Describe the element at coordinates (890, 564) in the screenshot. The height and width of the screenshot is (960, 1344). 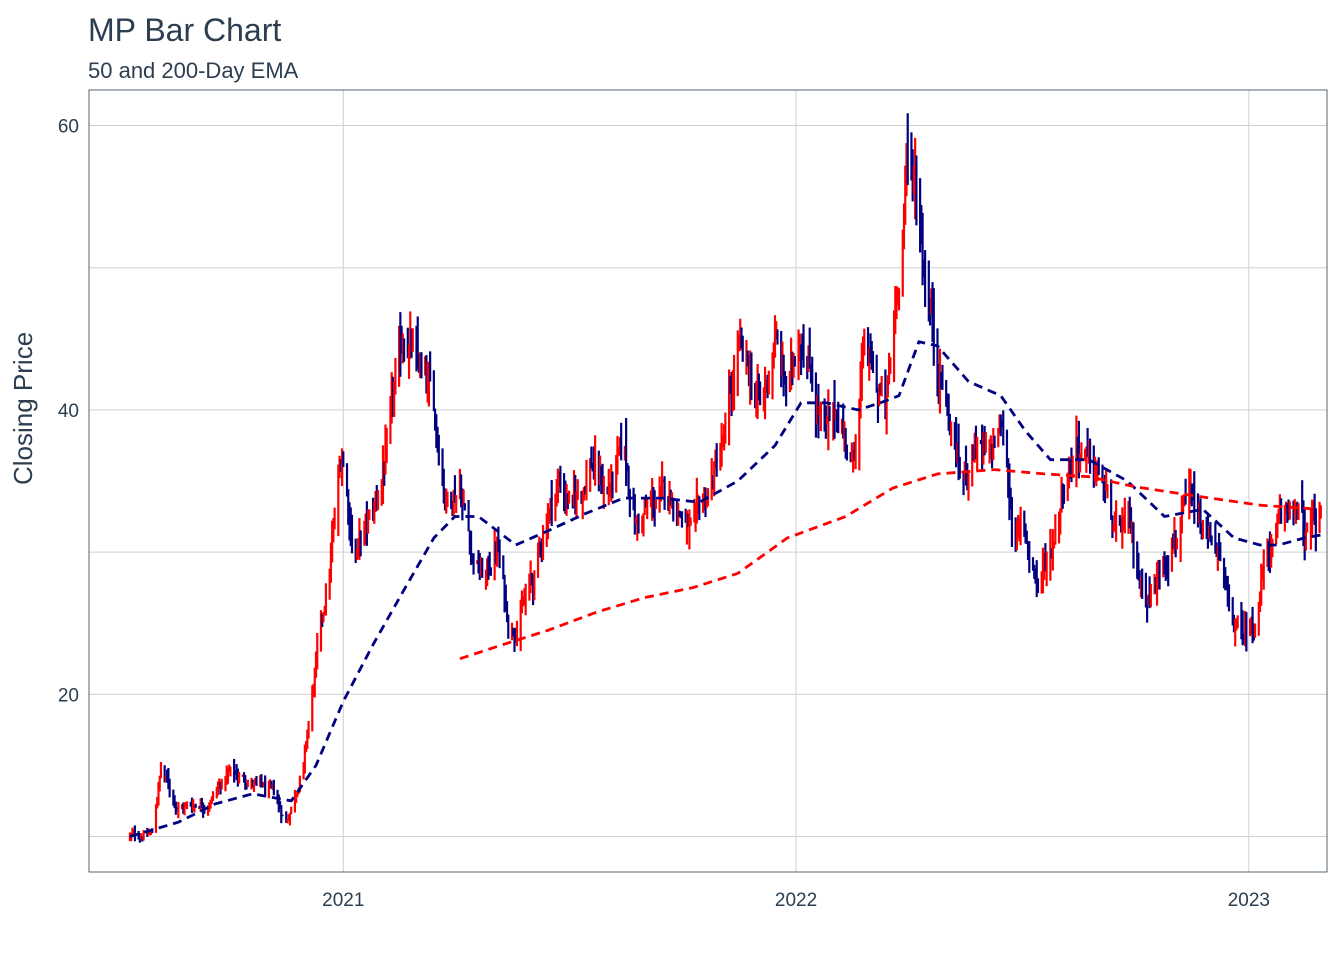
I see `ema200-line` at that location.